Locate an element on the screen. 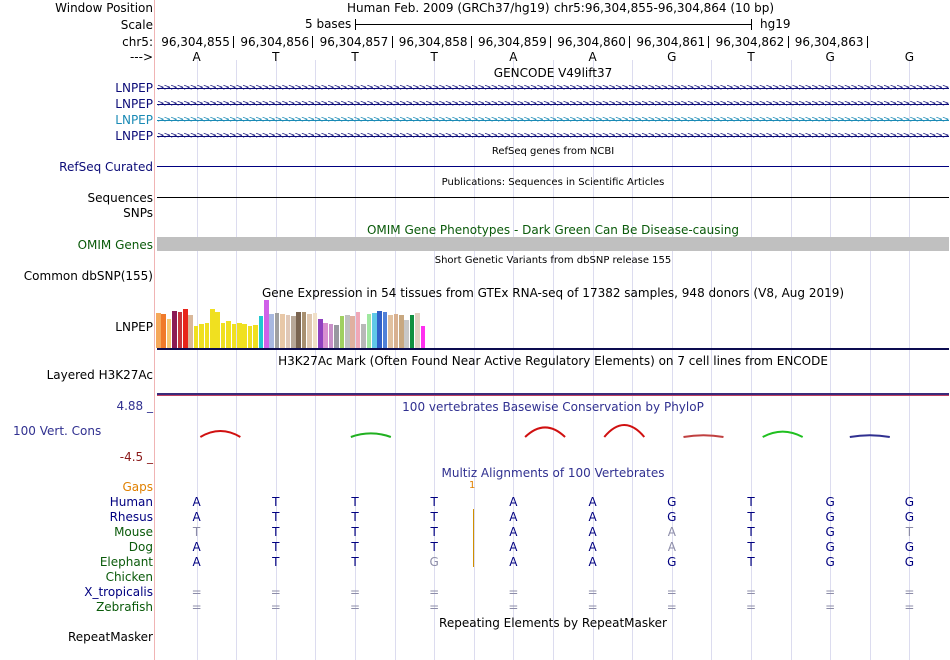  cons-label: 100 Vert. Cons is located at coordinates (57, 431).